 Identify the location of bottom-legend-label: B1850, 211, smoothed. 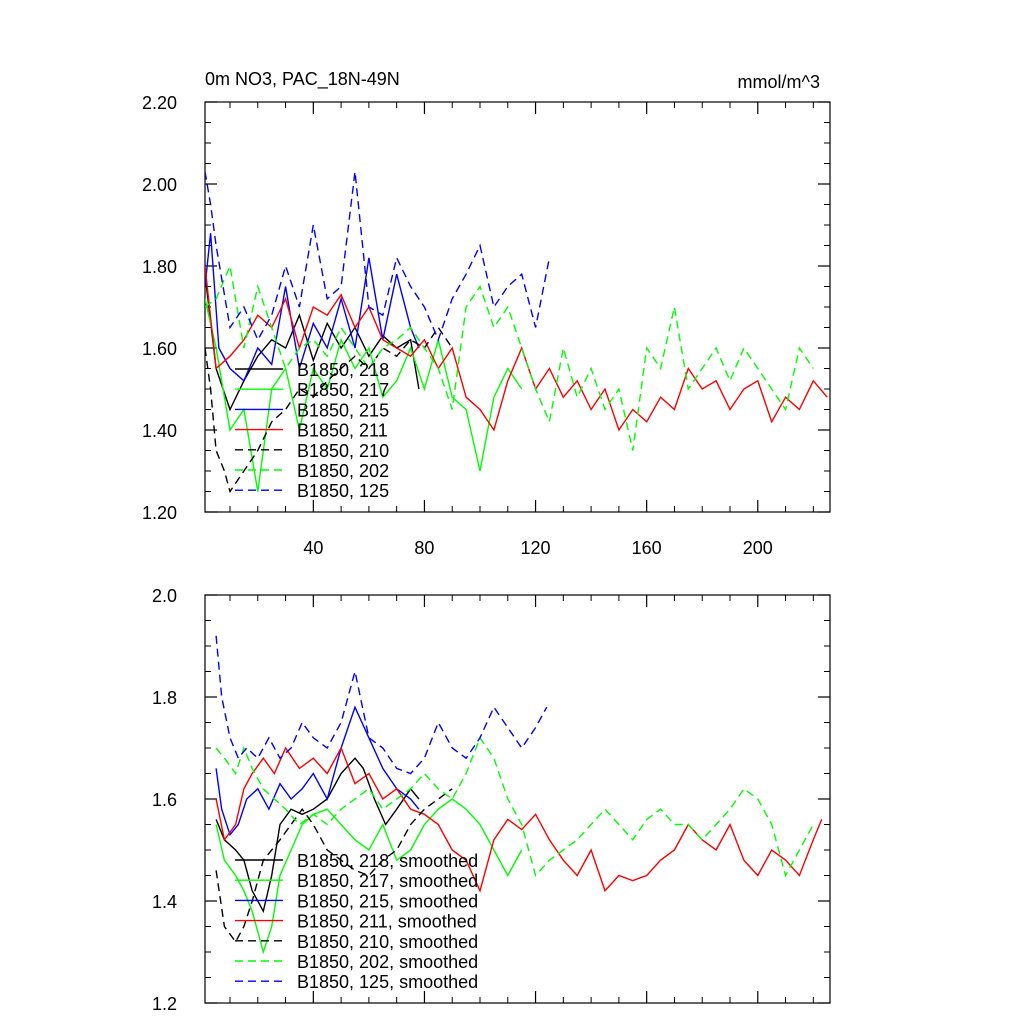
(387, 922).